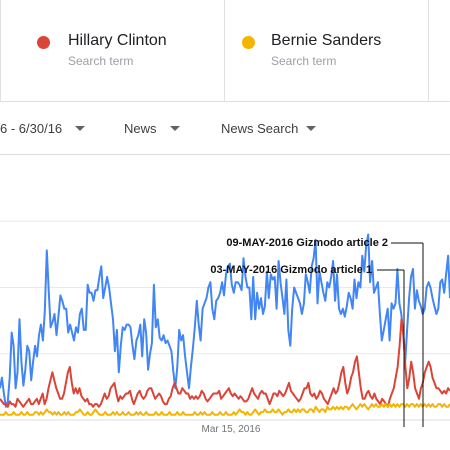 This screenshot has width=450, height=450. What do you see at coordinates (231, 429) in the screenshot?
I see `x-tick-label: Mar 15, 2016` at bounding box center [231, 429].